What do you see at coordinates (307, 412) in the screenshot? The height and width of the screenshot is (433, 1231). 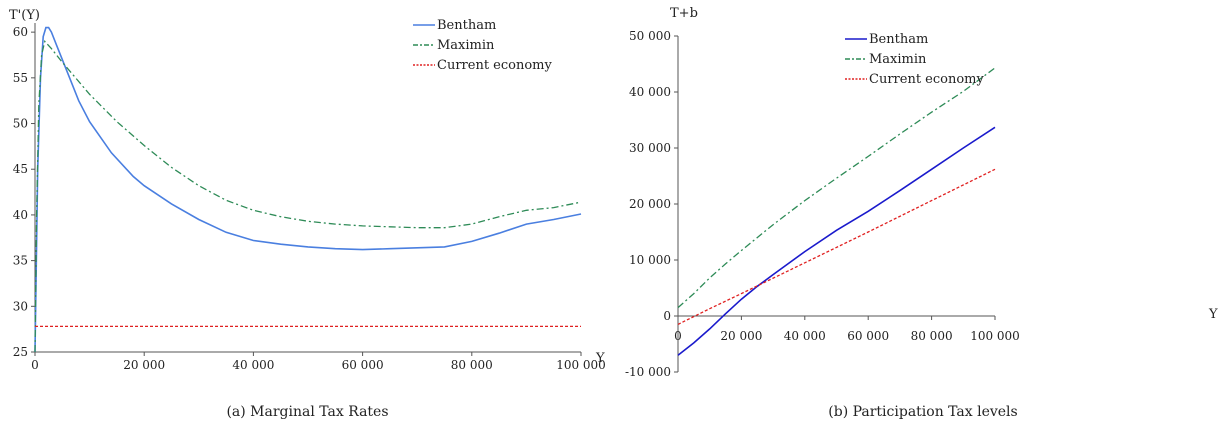 I see `chart-caption: (a) Marginal Tax Rates` at bounding box center [307, 412].